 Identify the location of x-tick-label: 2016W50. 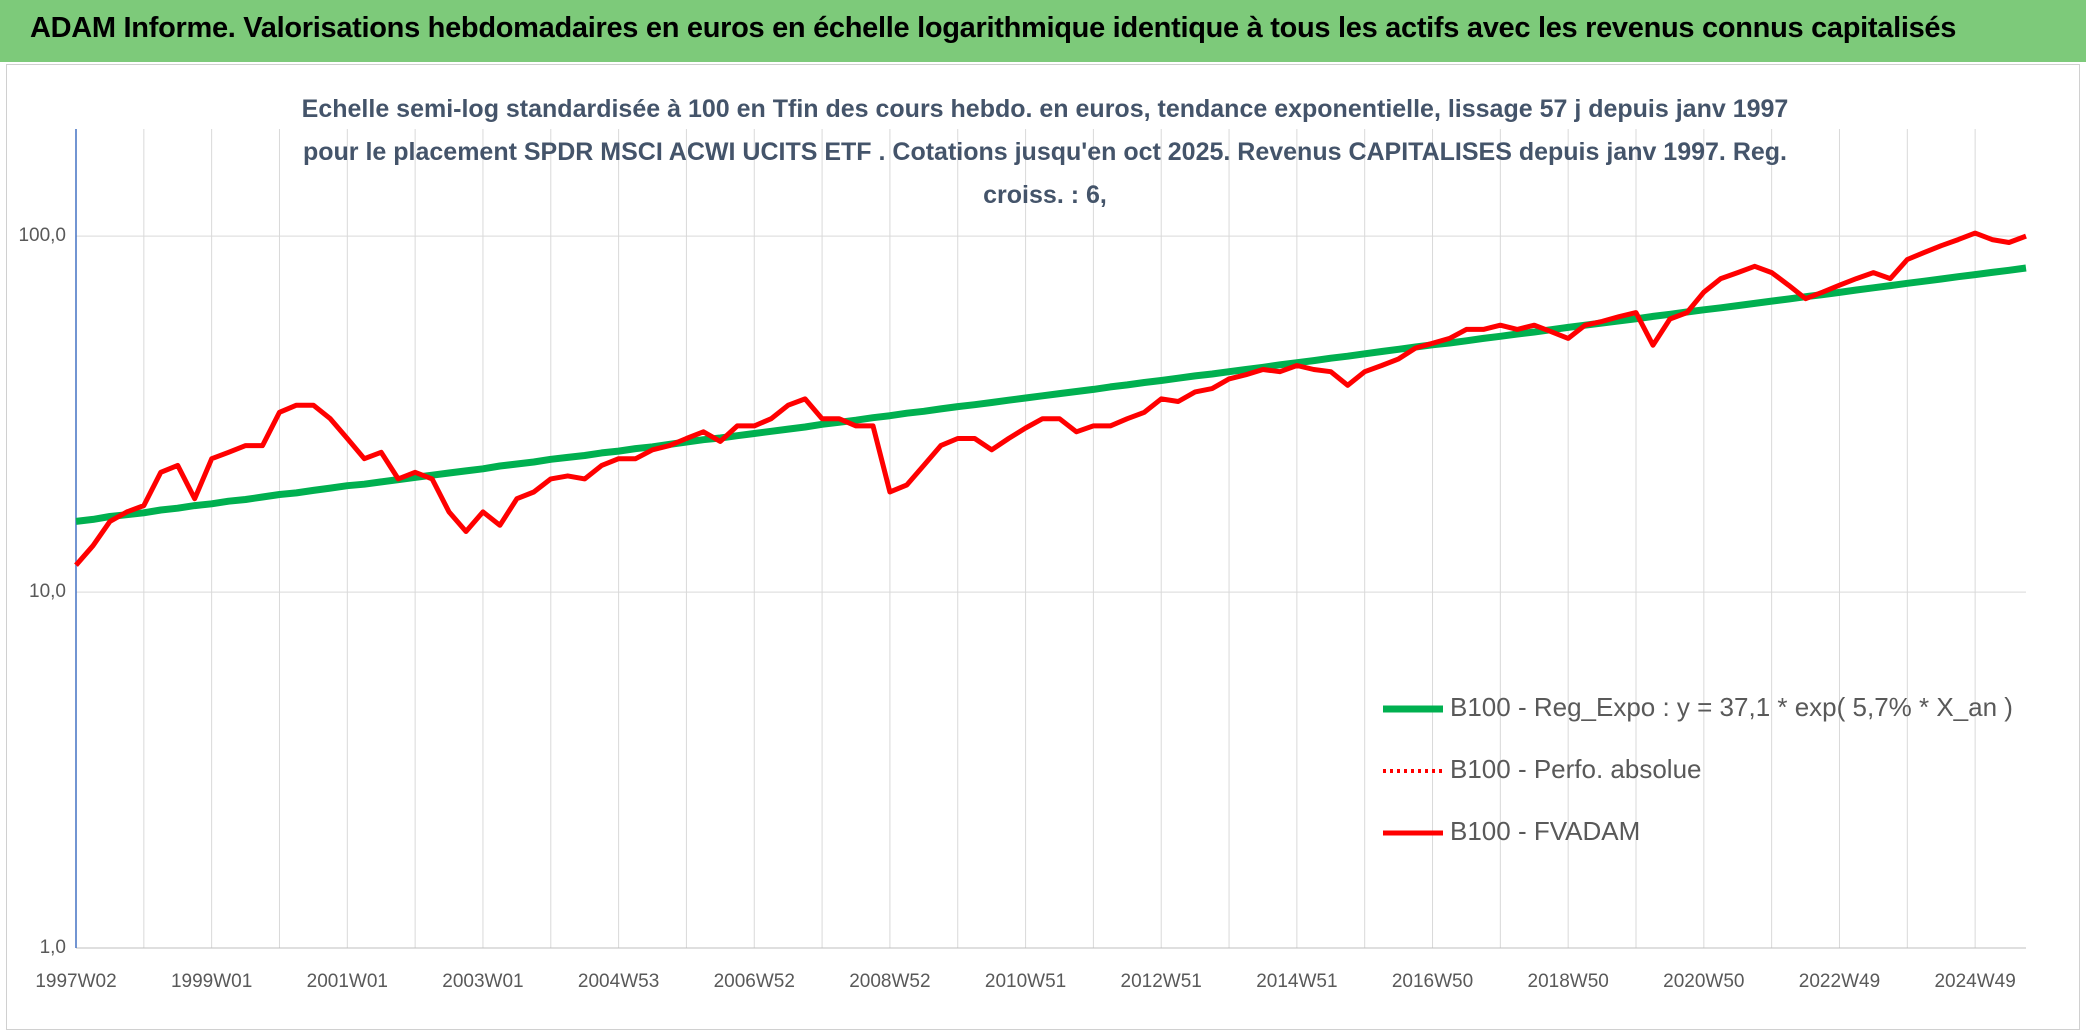
(1432, 981).